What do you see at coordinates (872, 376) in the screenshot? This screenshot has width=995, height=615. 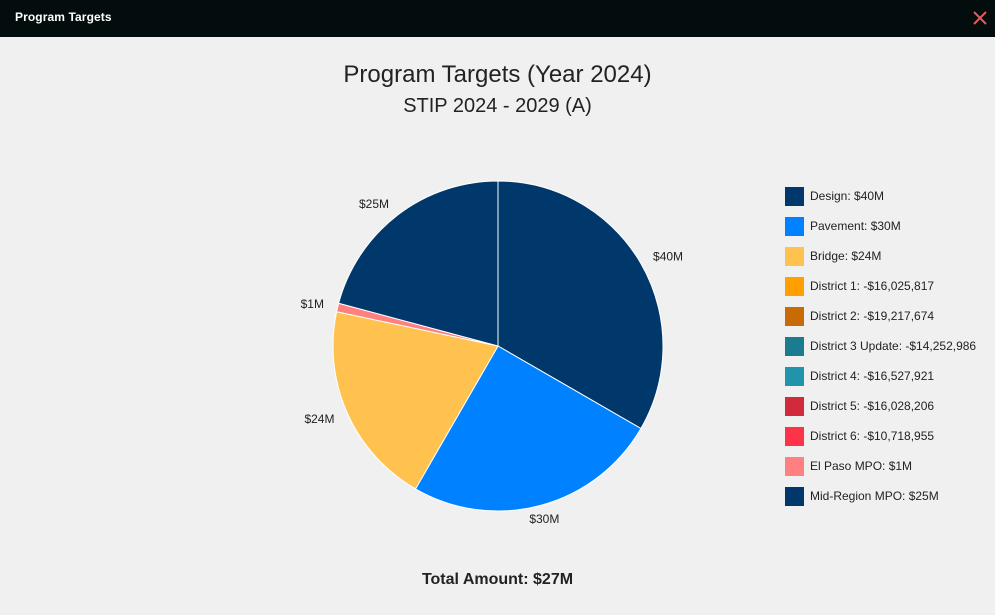 I see `legend-label: District 4: -$16,527,921` at bounding box center [872, 376].